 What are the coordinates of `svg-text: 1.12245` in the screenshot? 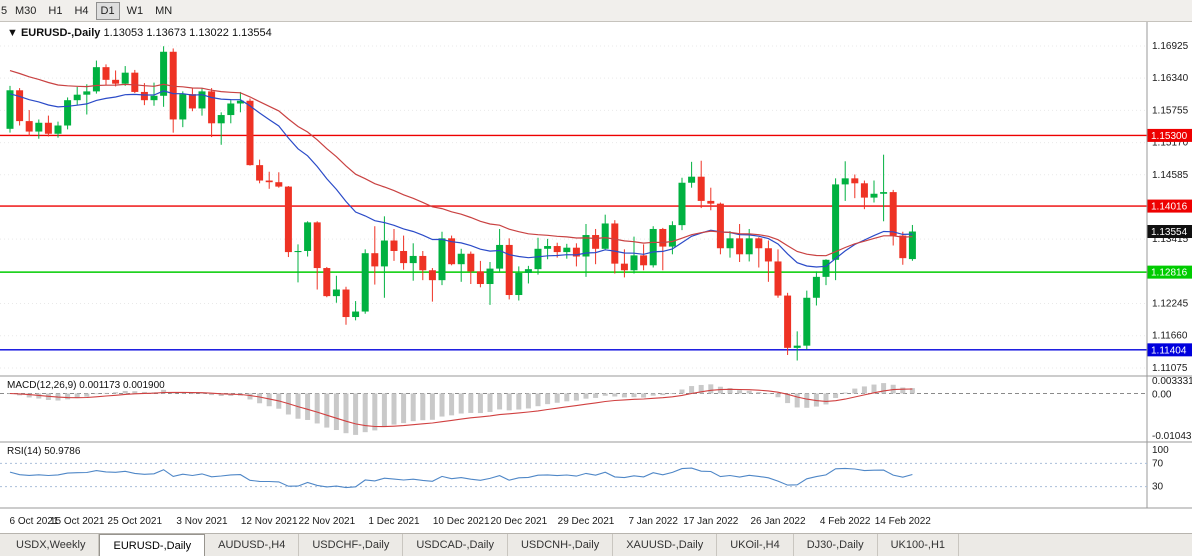 It's located at (1170, 304).